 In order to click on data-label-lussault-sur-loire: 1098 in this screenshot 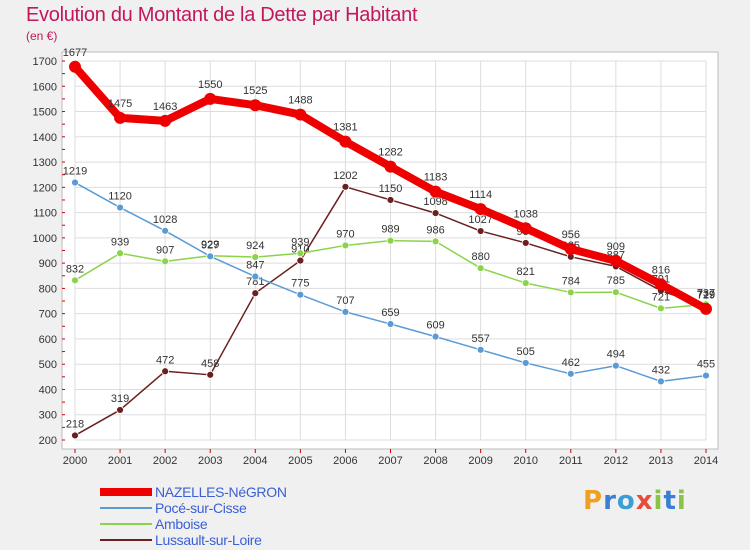, I will do `click(435, 202)`.